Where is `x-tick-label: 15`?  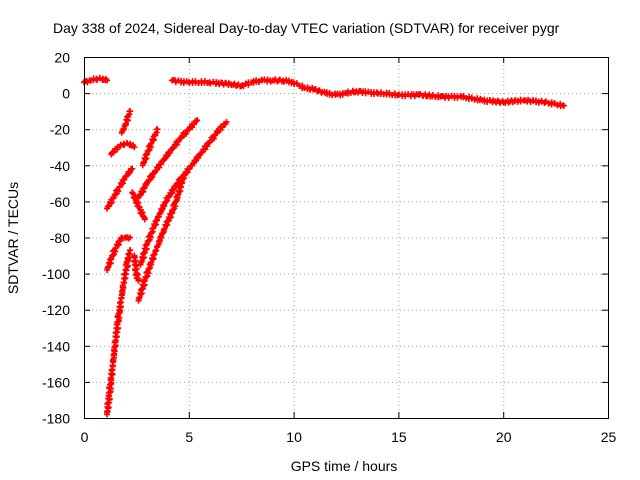 x-tick-label: 15 is located at coordinates (399, 437).